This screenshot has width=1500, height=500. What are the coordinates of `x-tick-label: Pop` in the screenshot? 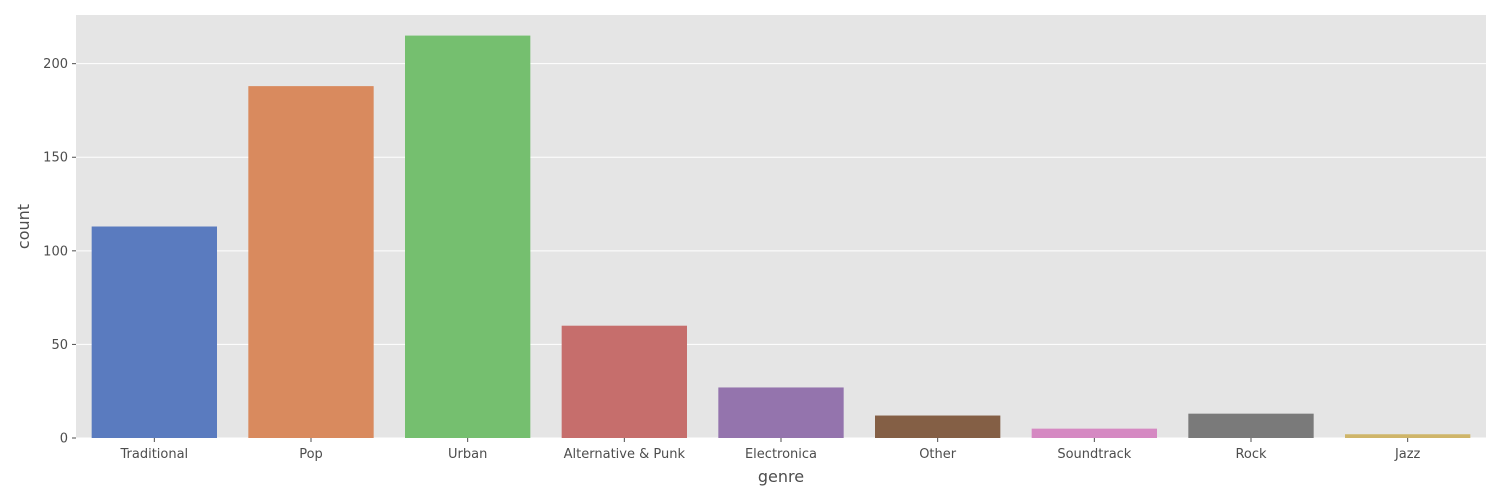 It's located at (311, 454).